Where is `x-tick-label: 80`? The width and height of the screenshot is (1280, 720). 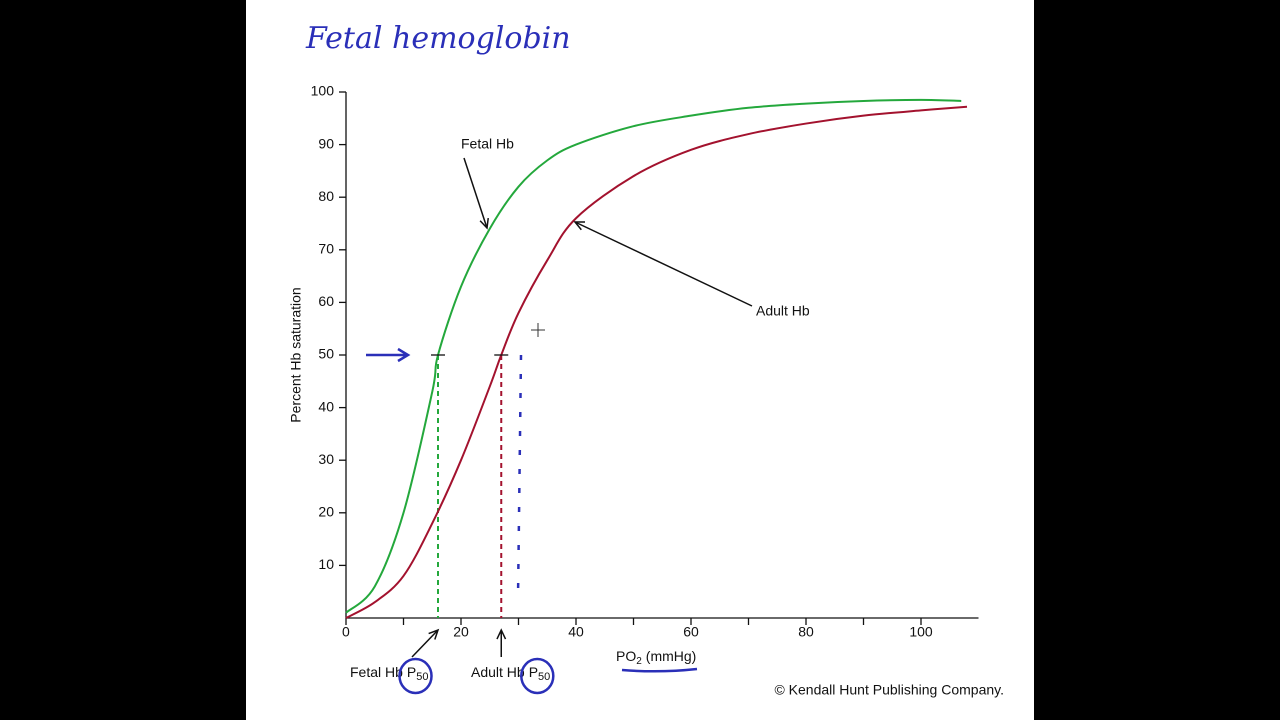
x-tick-label: 80 is located at coordinates (806, 632).